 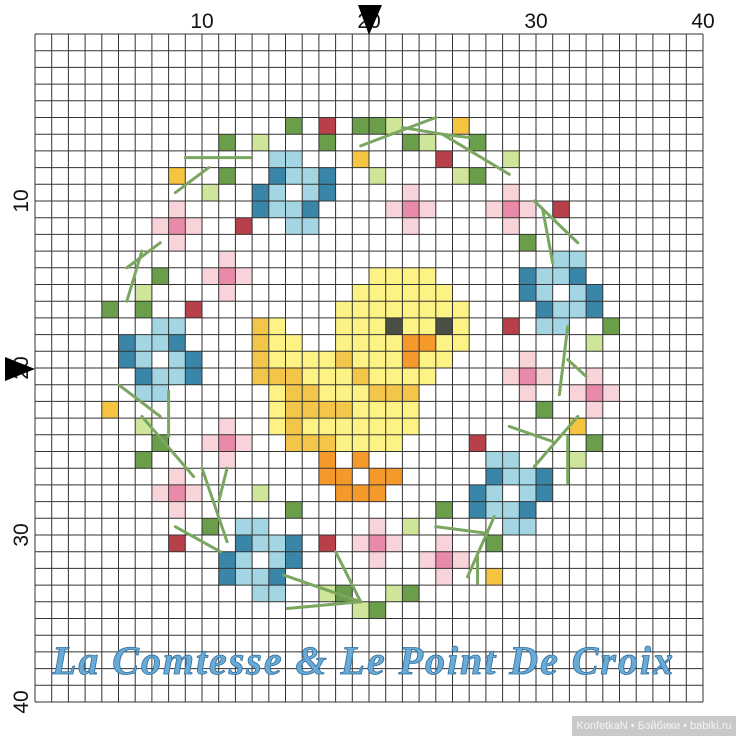 What do you see at coordinates (20, 369) in the screenshot?
I see `center-marker-left-icon` at bounding box center [20, 369].